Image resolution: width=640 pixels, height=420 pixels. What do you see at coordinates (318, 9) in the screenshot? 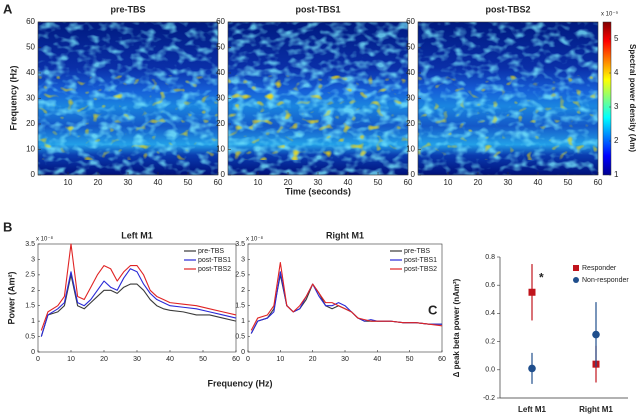
I see `subplot-title: post-TBS1` at bounding box center [318, 9].